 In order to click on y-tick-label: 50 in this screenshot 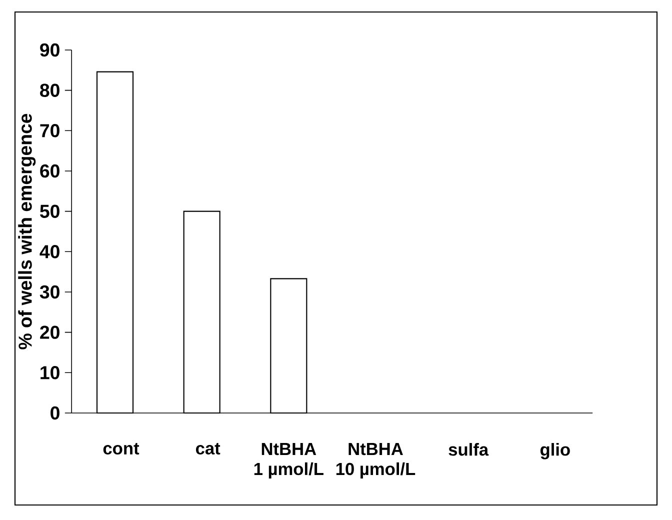, I will do `click(50, 211)`.